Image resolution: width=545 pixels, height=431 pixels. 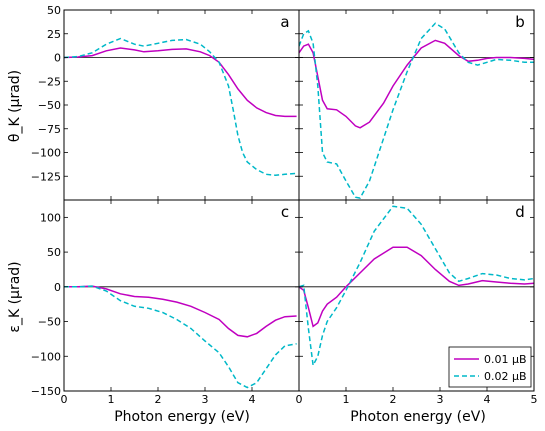 What do you see at coordinates (54, 34) in the screenshot?
I see `y-tick-label: 25` at bounding box center [54, 34].